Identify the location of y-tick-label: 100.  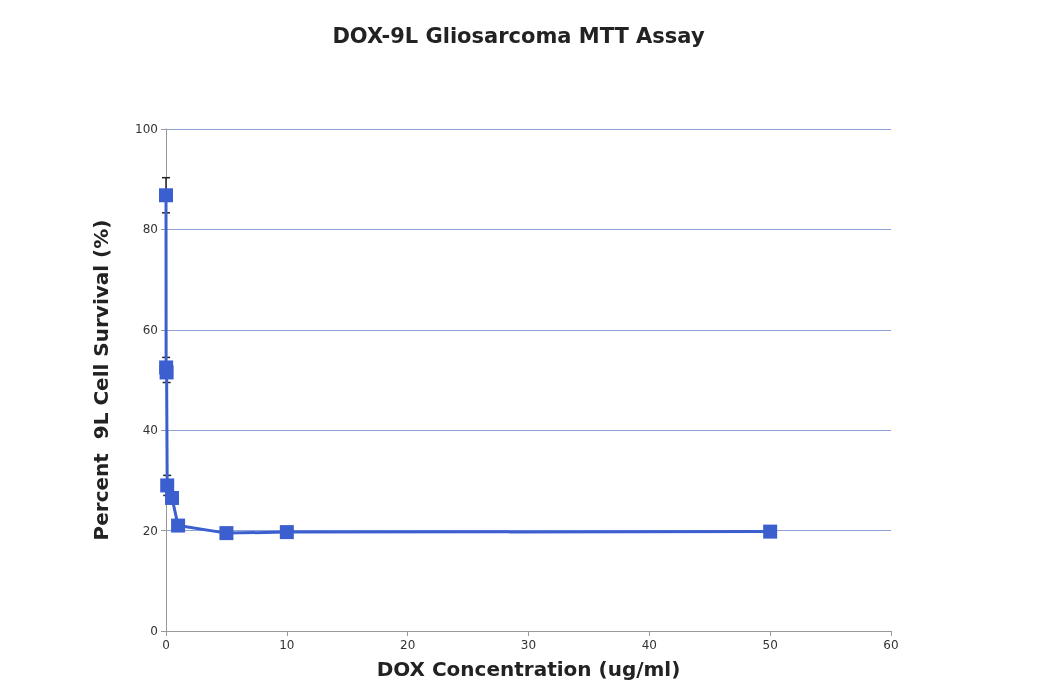
(146, 129).